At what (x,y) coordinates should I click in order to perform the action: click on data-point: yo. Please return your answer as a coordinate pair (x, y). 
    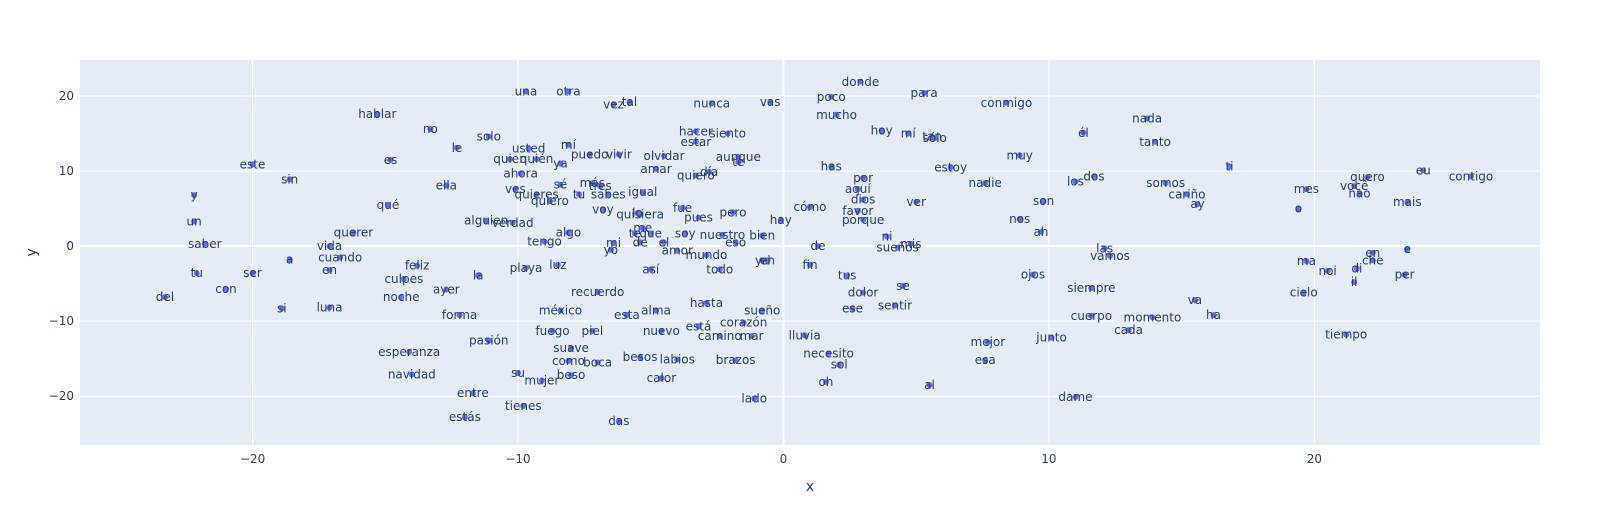
    Looking at the image, I should click on (611, 250).